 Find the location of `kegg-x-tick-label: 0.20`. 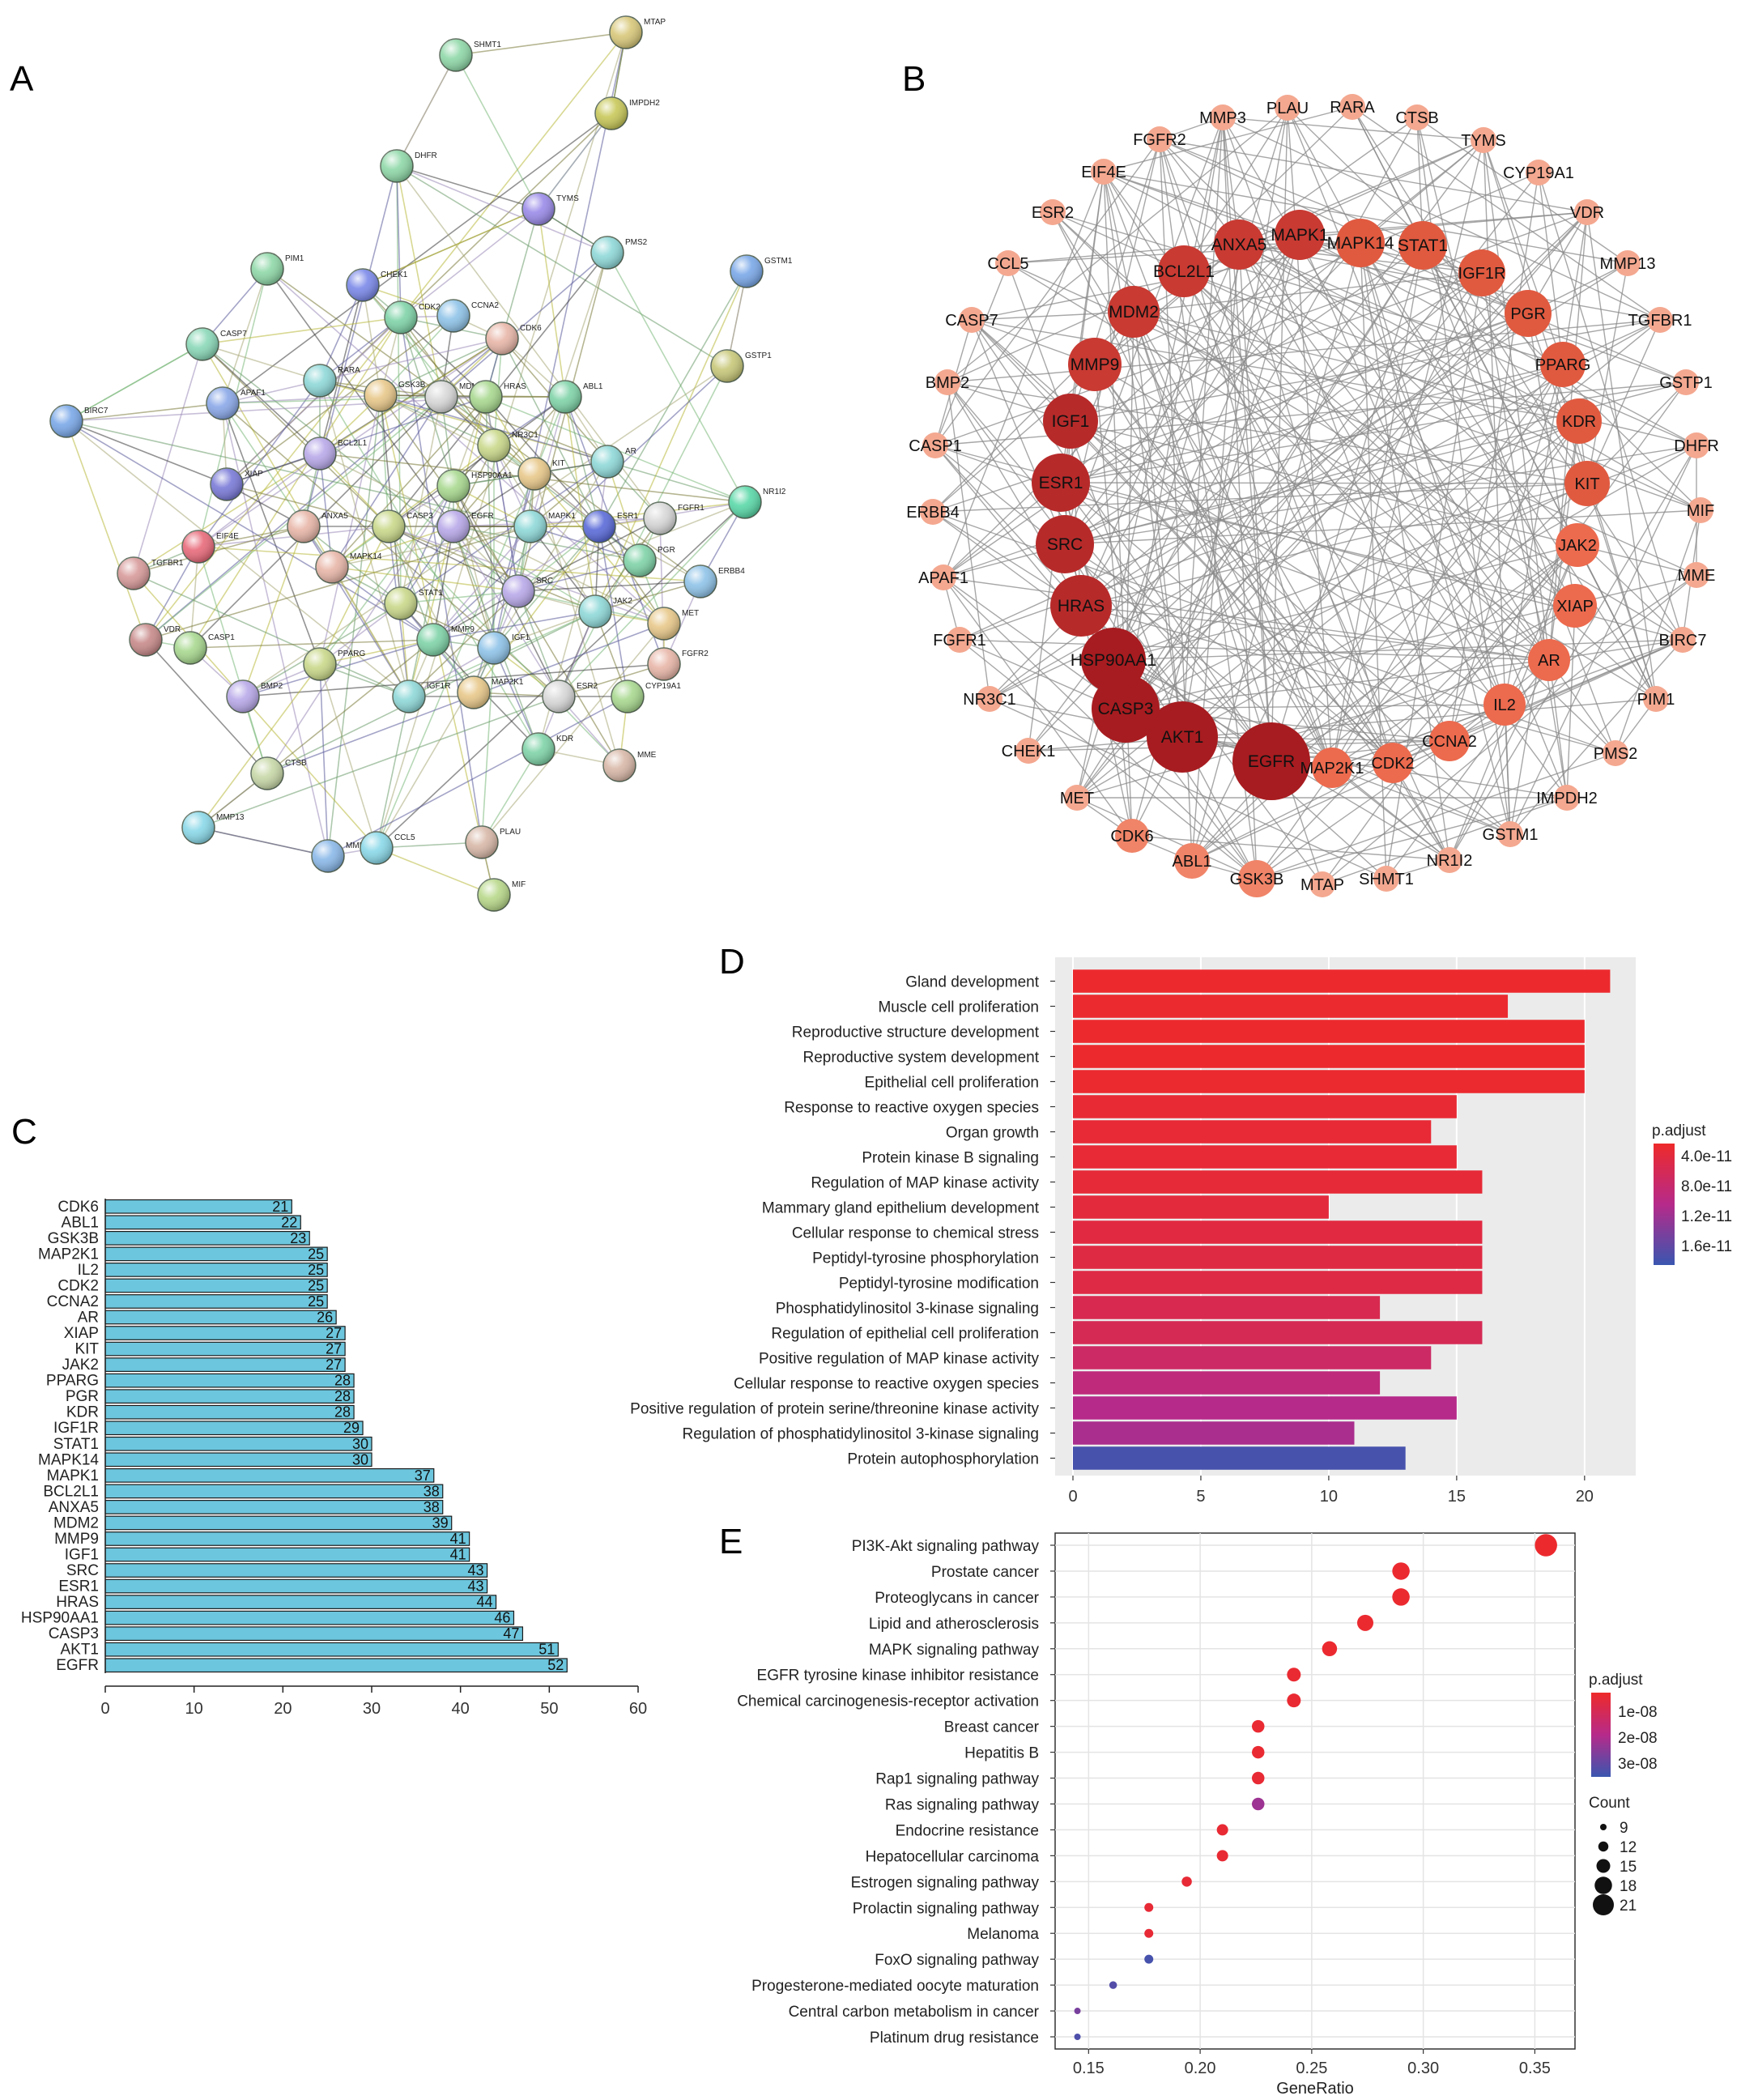

kegg-x-tick-label: 0.20 is located at coordinates (1200, 2068).